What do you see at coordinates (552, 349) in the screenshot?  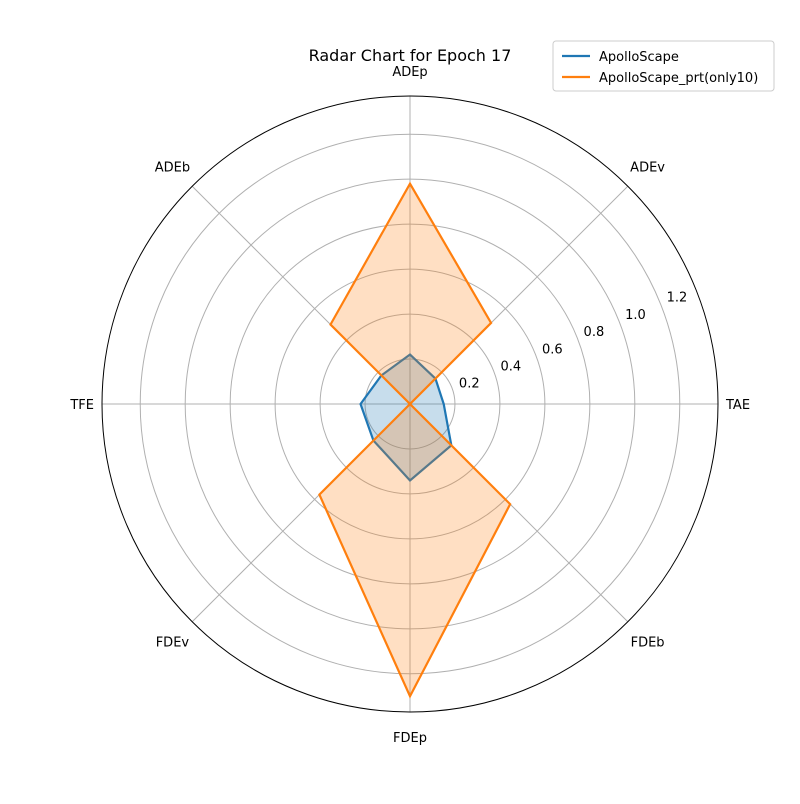 I see `radial-tick-label: 0.6` at bounding box center [552, 349].